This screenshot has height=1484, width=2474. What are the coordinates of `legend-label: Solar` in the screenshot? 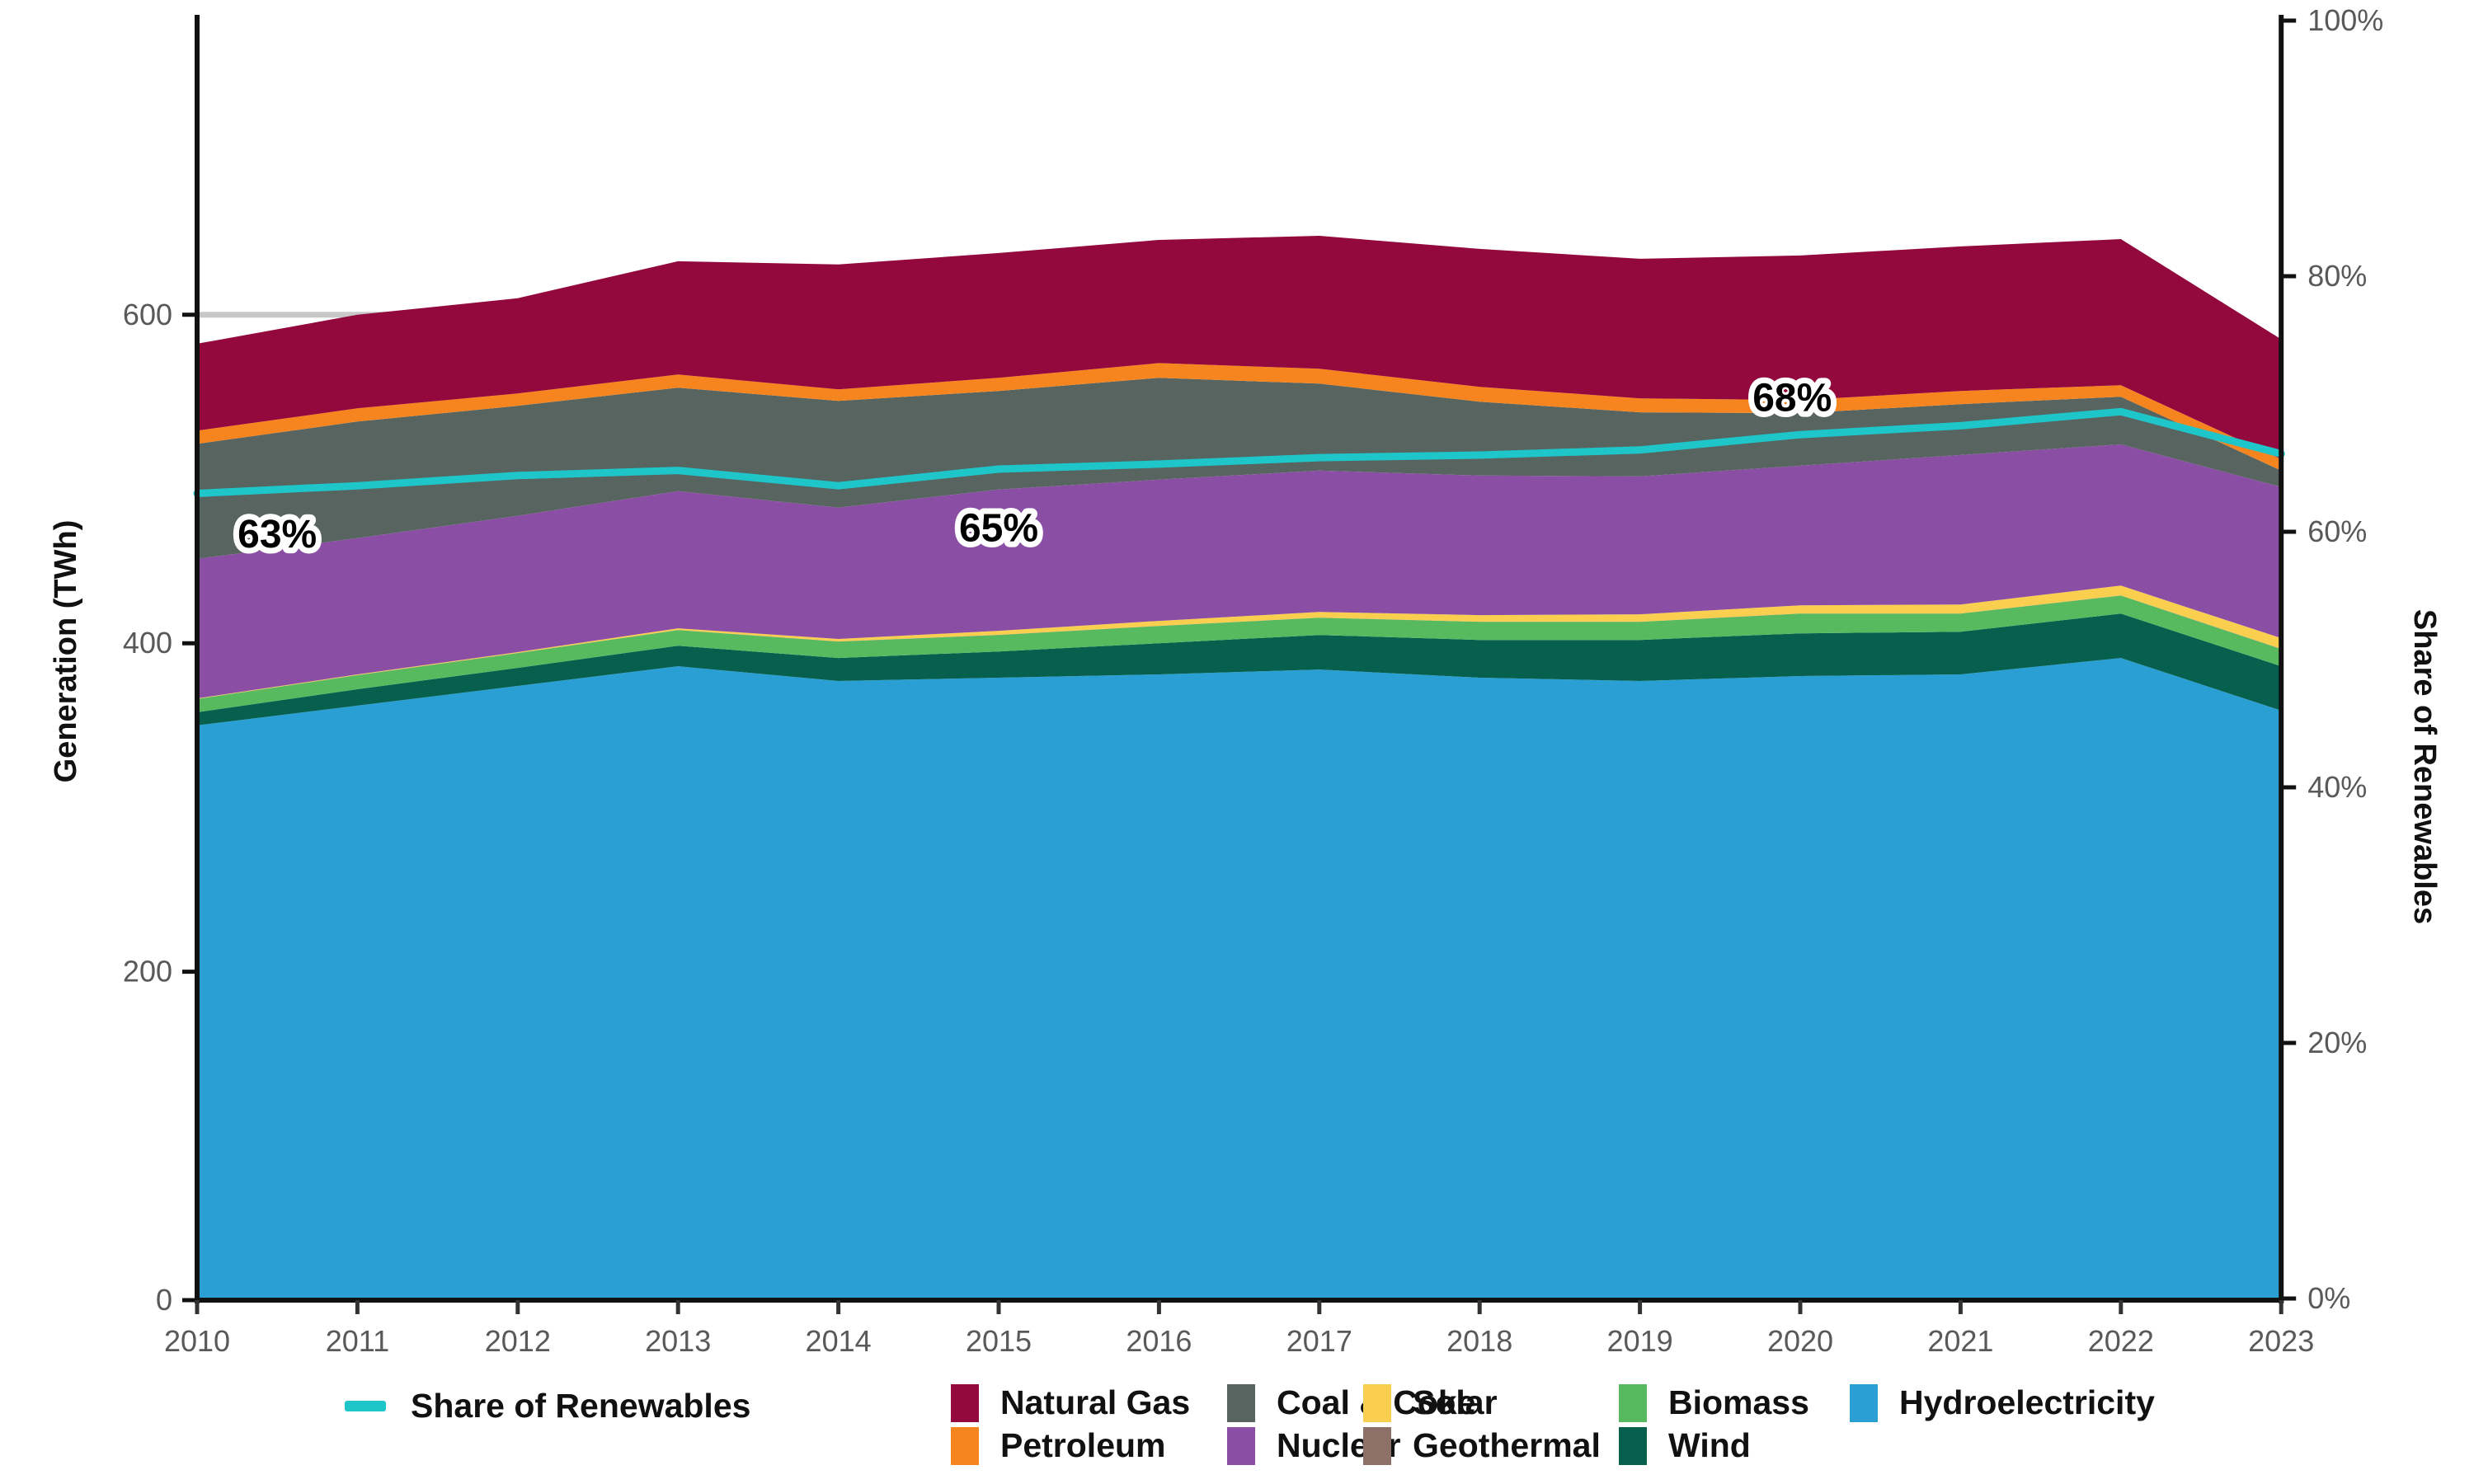 It's located at (1455, 1402).